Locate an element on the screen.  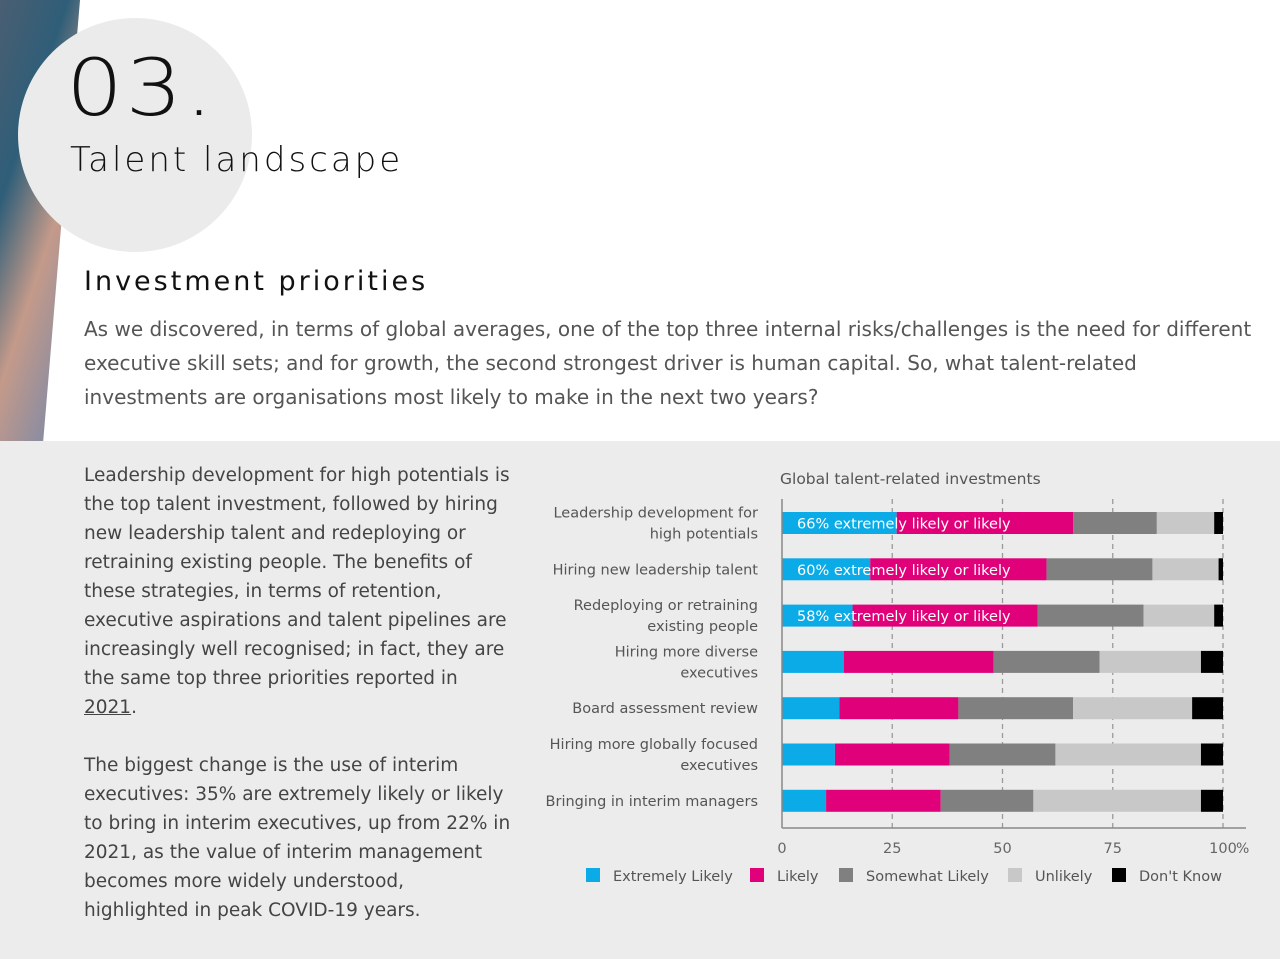
category-label: Hiring new leadership talent is located at coordinates (656, 570).